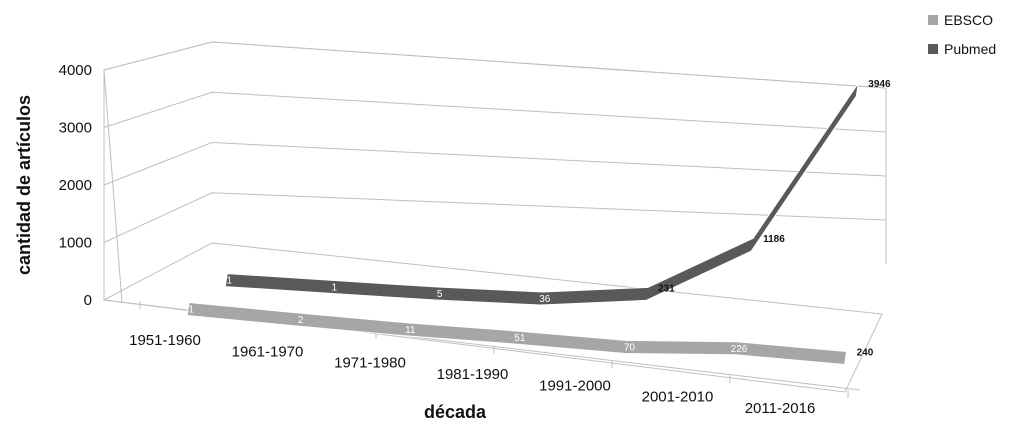 This screenshot has width=1018, height=423. What do you see at coordinates (968, 20) in the screenshot?
I see `legend-label-ebsco: EBSCO` at bounding box center [968, 20].